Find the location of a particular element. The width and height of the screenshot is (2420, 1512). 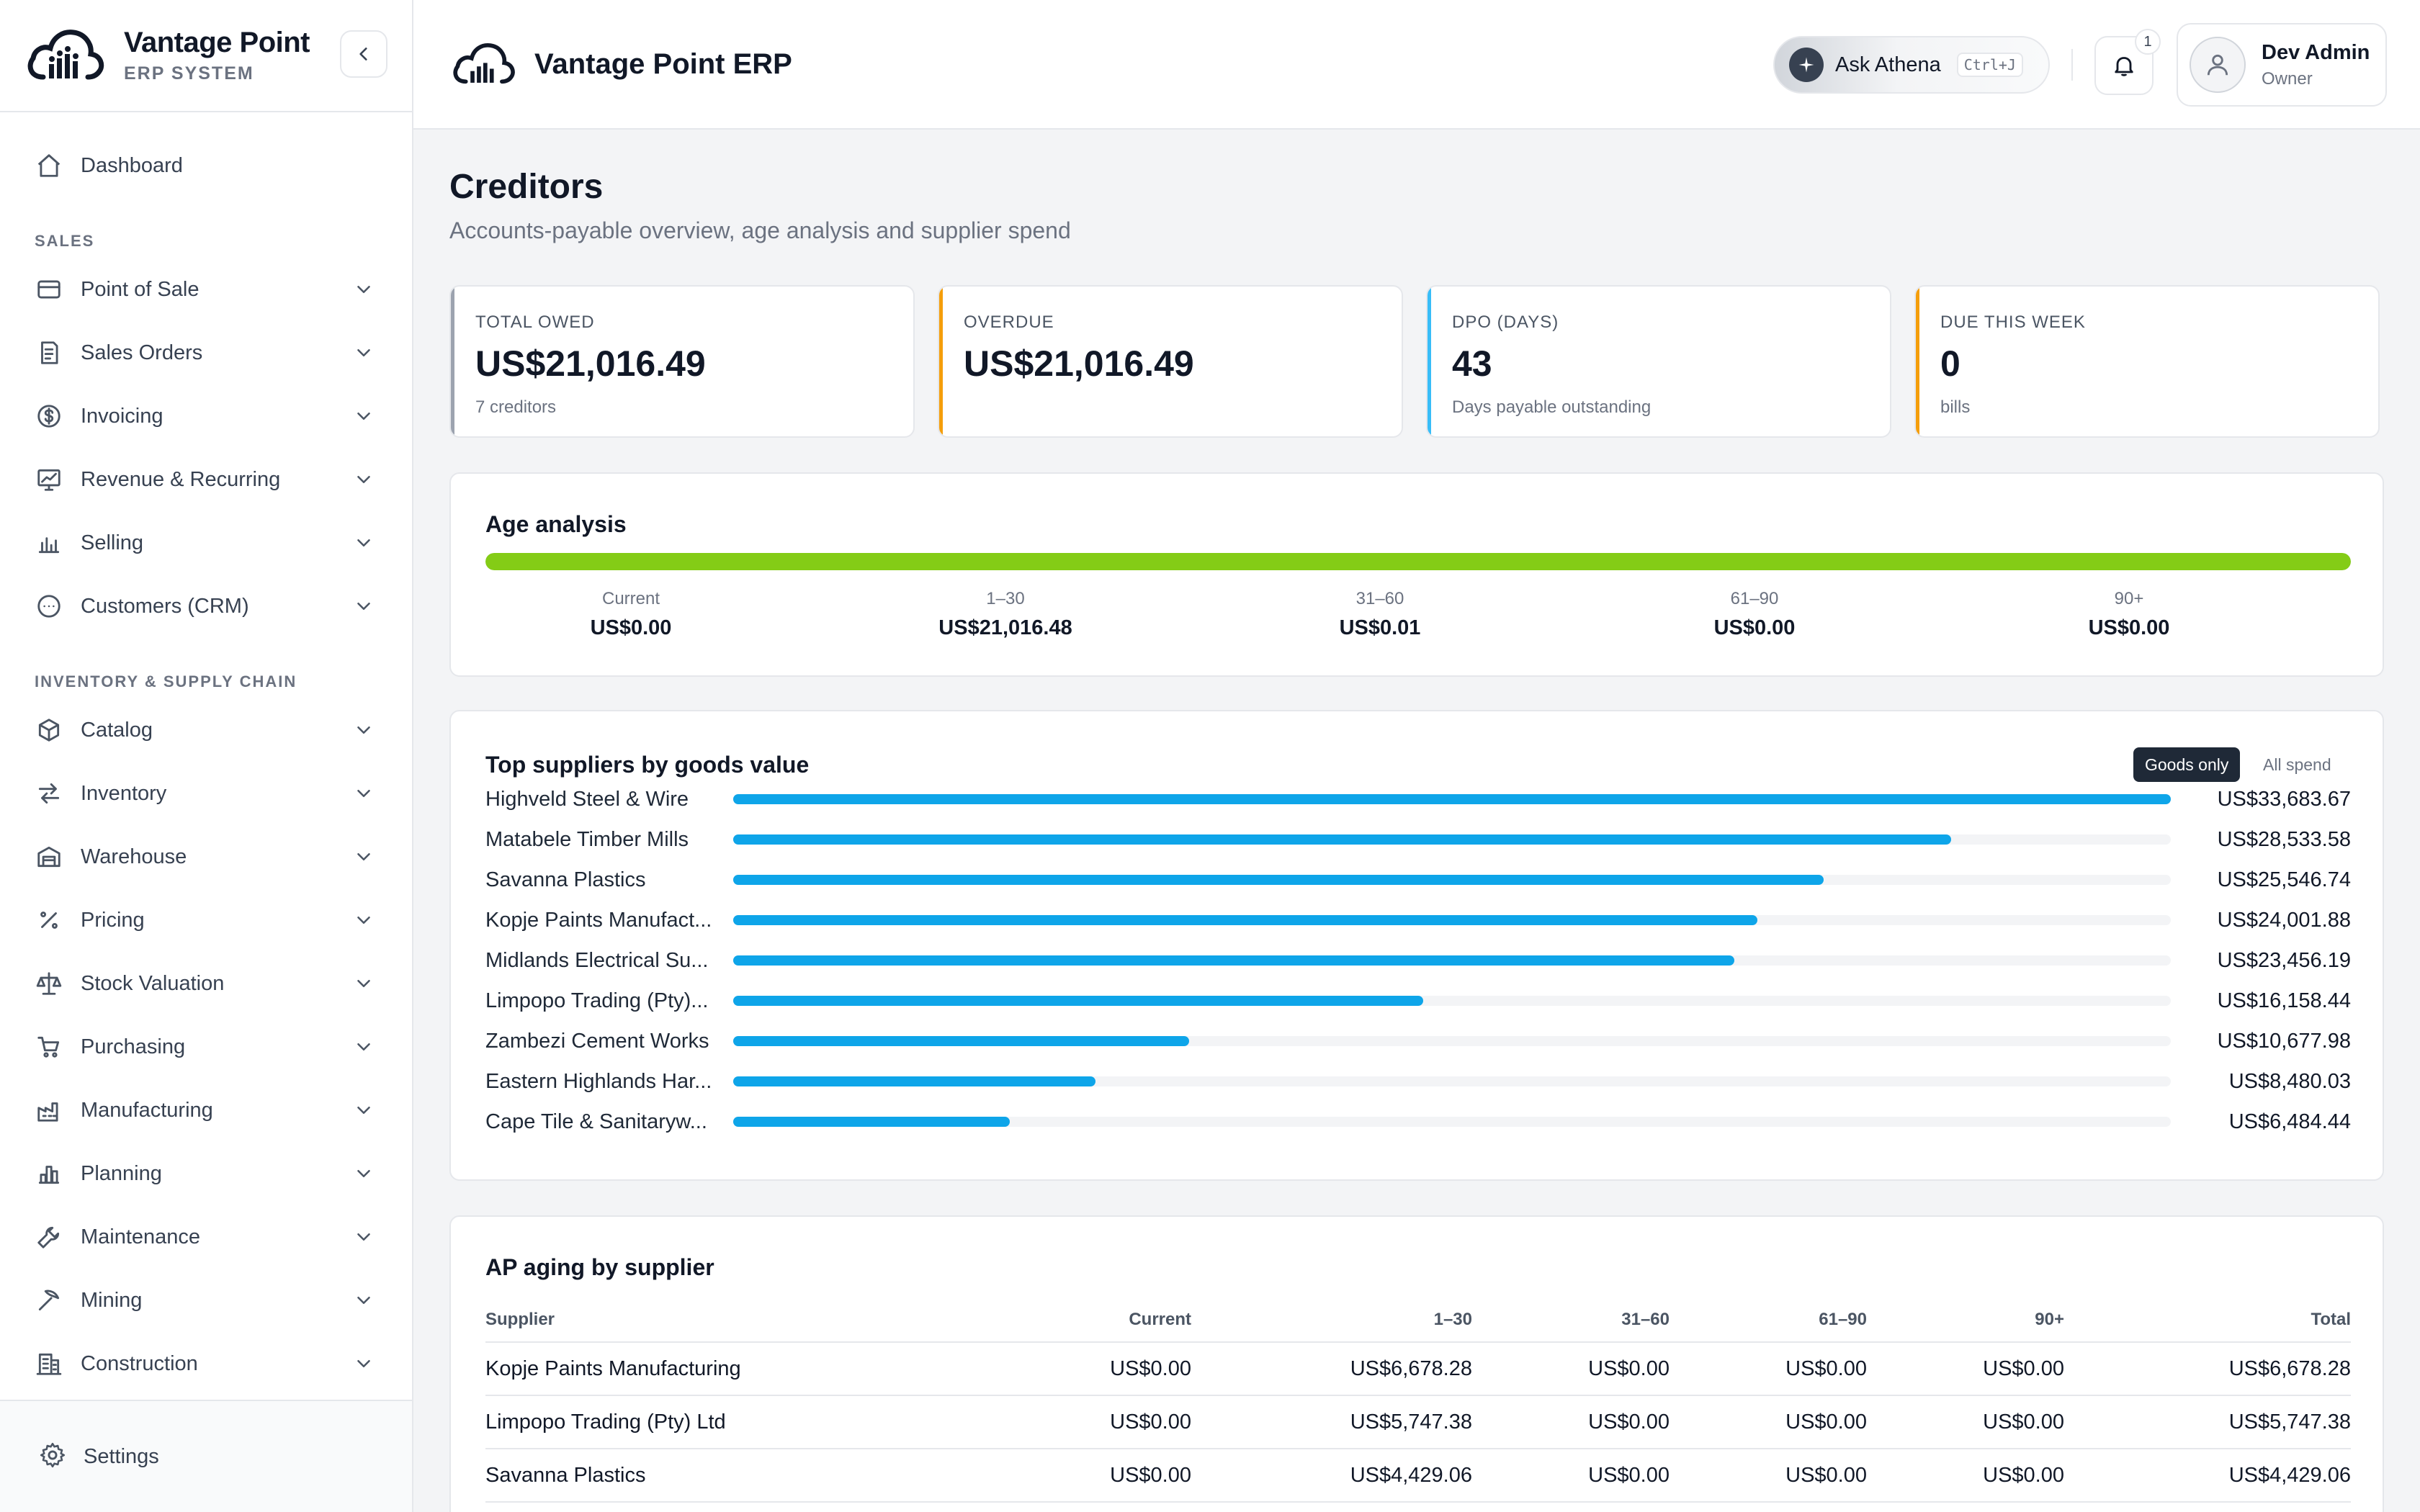

avatar is located at coordinates (2218, 65).